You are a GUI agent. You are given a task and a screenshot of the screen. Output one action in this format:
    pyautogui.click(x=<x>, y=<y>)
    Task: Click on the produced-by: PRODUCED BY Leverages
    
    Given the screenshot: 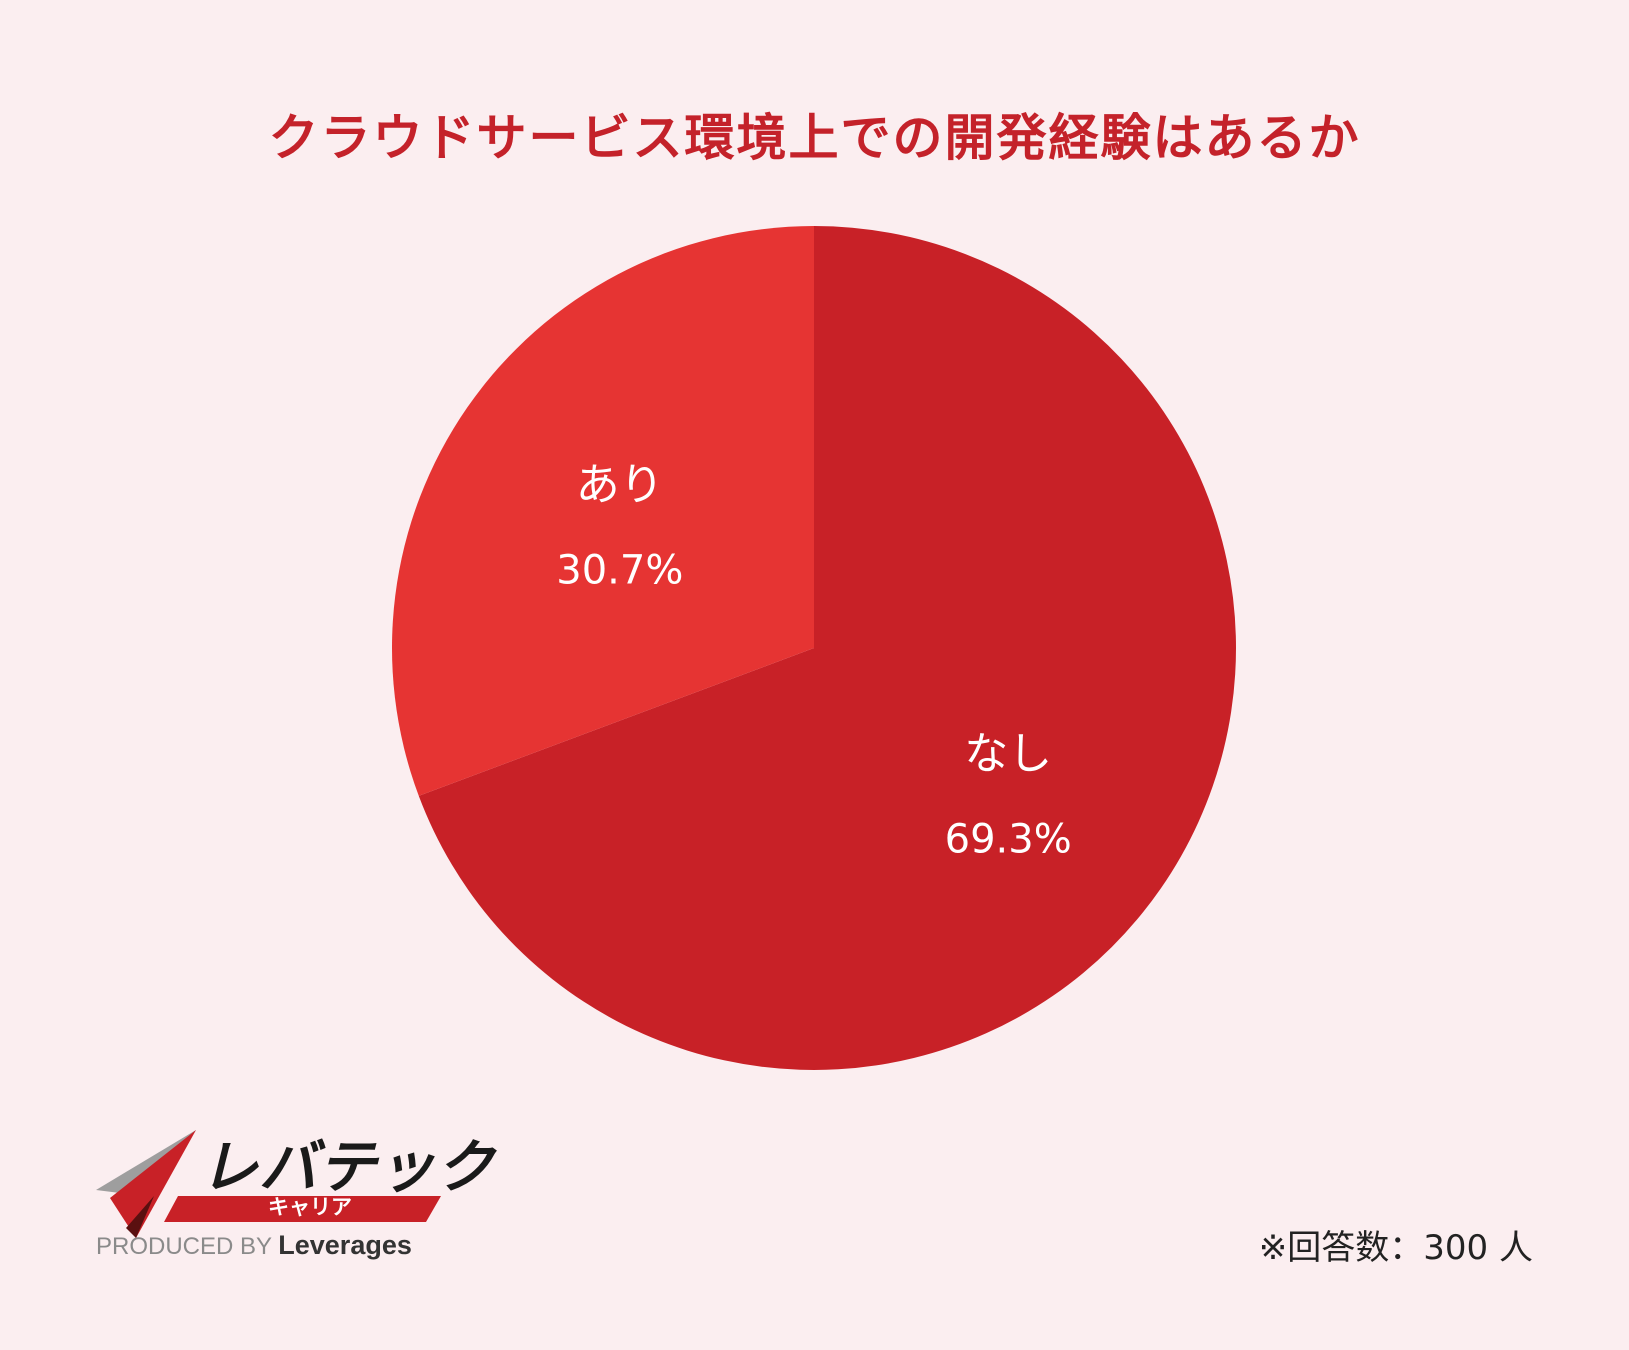 What is the action you would take?
    pyautogui.click(x=254, y=1245)
    